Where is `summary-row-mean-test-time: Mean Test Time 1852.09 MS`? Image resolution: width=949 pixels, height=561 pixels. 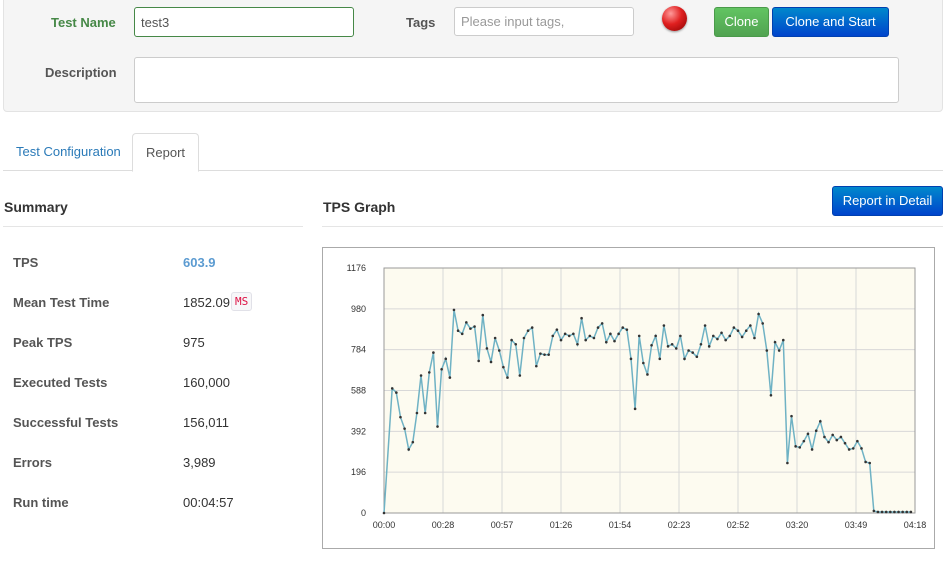
summary-row-mean-test-time: Mean Test Time 1852.09 MS is located at coordinates (143, 303).